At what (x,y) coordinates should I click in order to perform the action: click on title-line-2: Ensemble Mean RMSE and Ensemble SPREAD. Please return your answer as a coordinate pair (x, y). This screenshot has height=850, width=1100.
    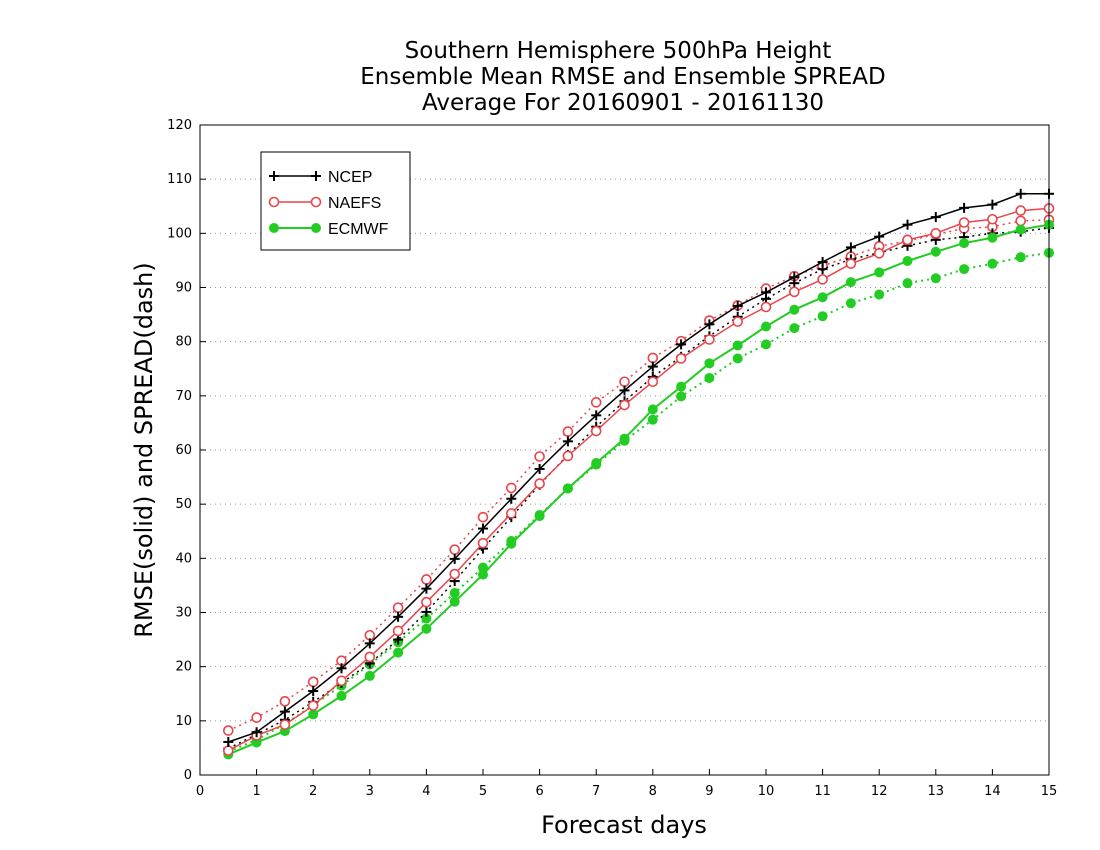
    Looking at the image, I should click on (622, 77).